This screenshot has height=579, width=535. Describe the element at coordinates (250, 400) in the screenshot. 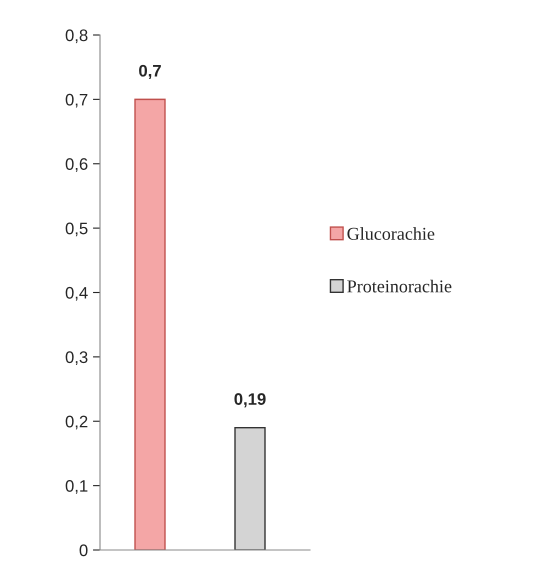

I see `data-label: 0,19` at that location.